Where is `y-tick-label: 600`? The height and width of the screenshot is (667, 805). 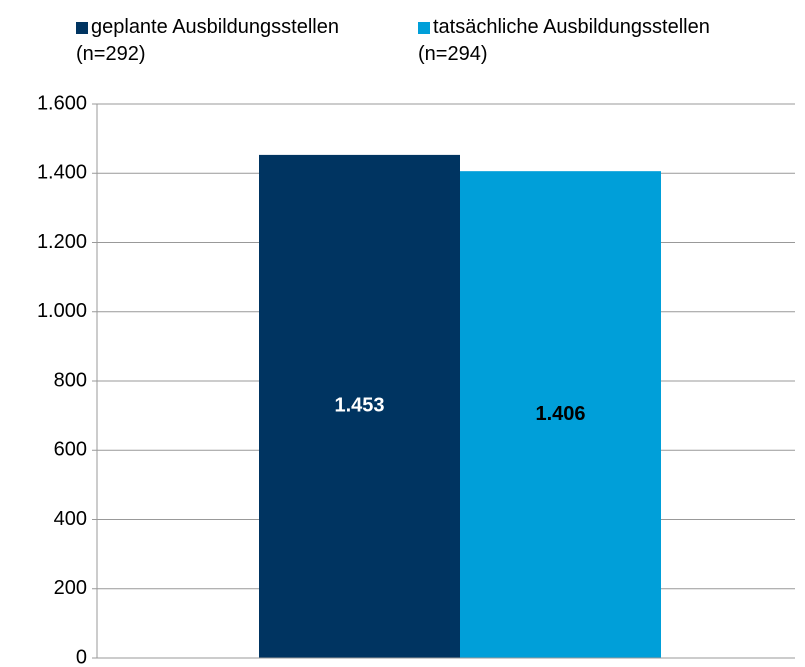
y-tick-label: 600 is located at coordinates (70, 450).